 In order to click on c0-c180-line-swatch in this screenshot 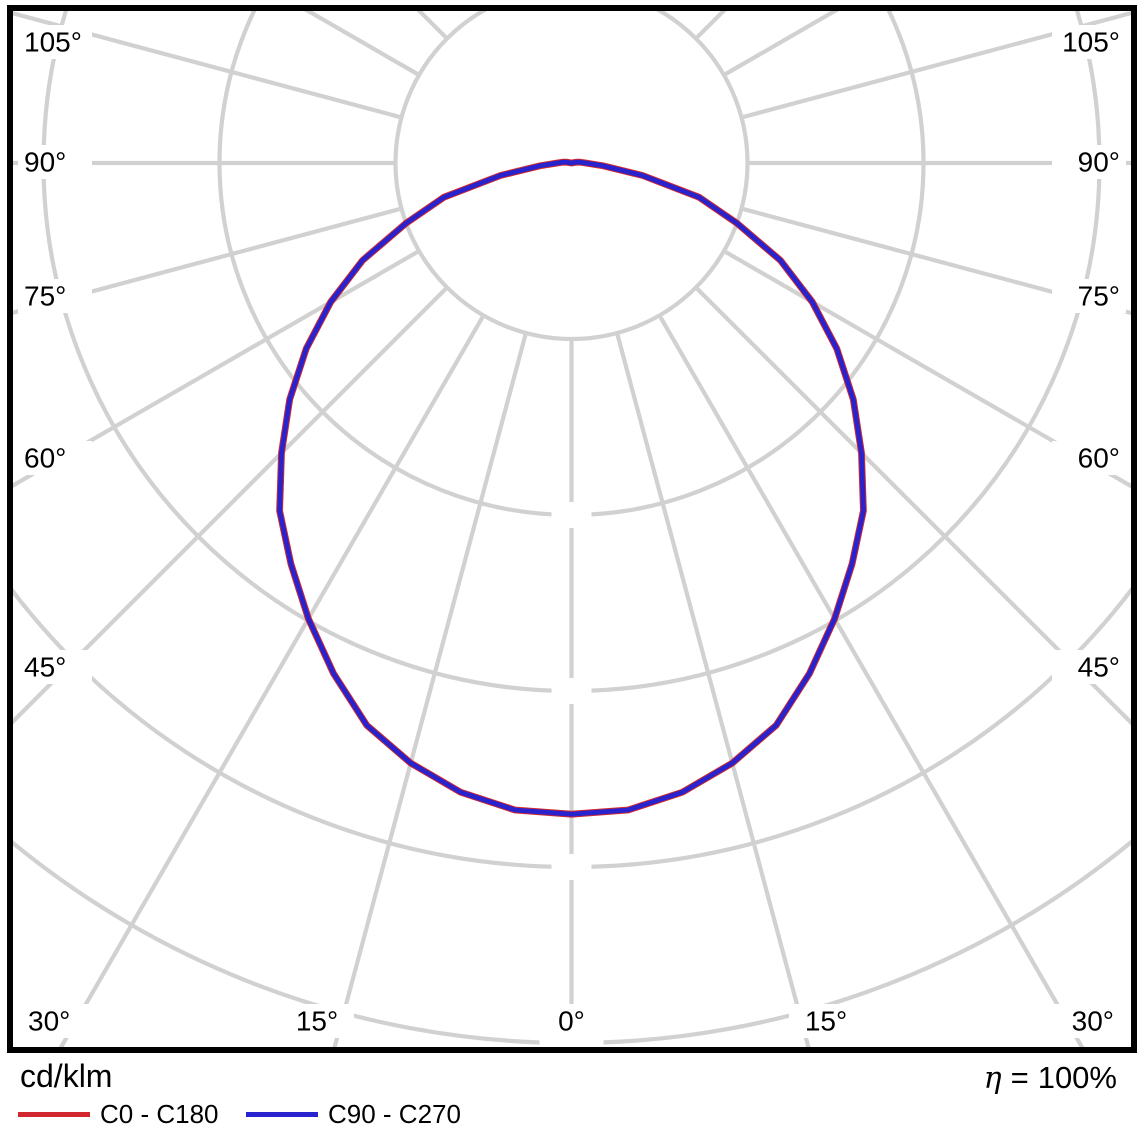, I will do `click(54, 1114)`.